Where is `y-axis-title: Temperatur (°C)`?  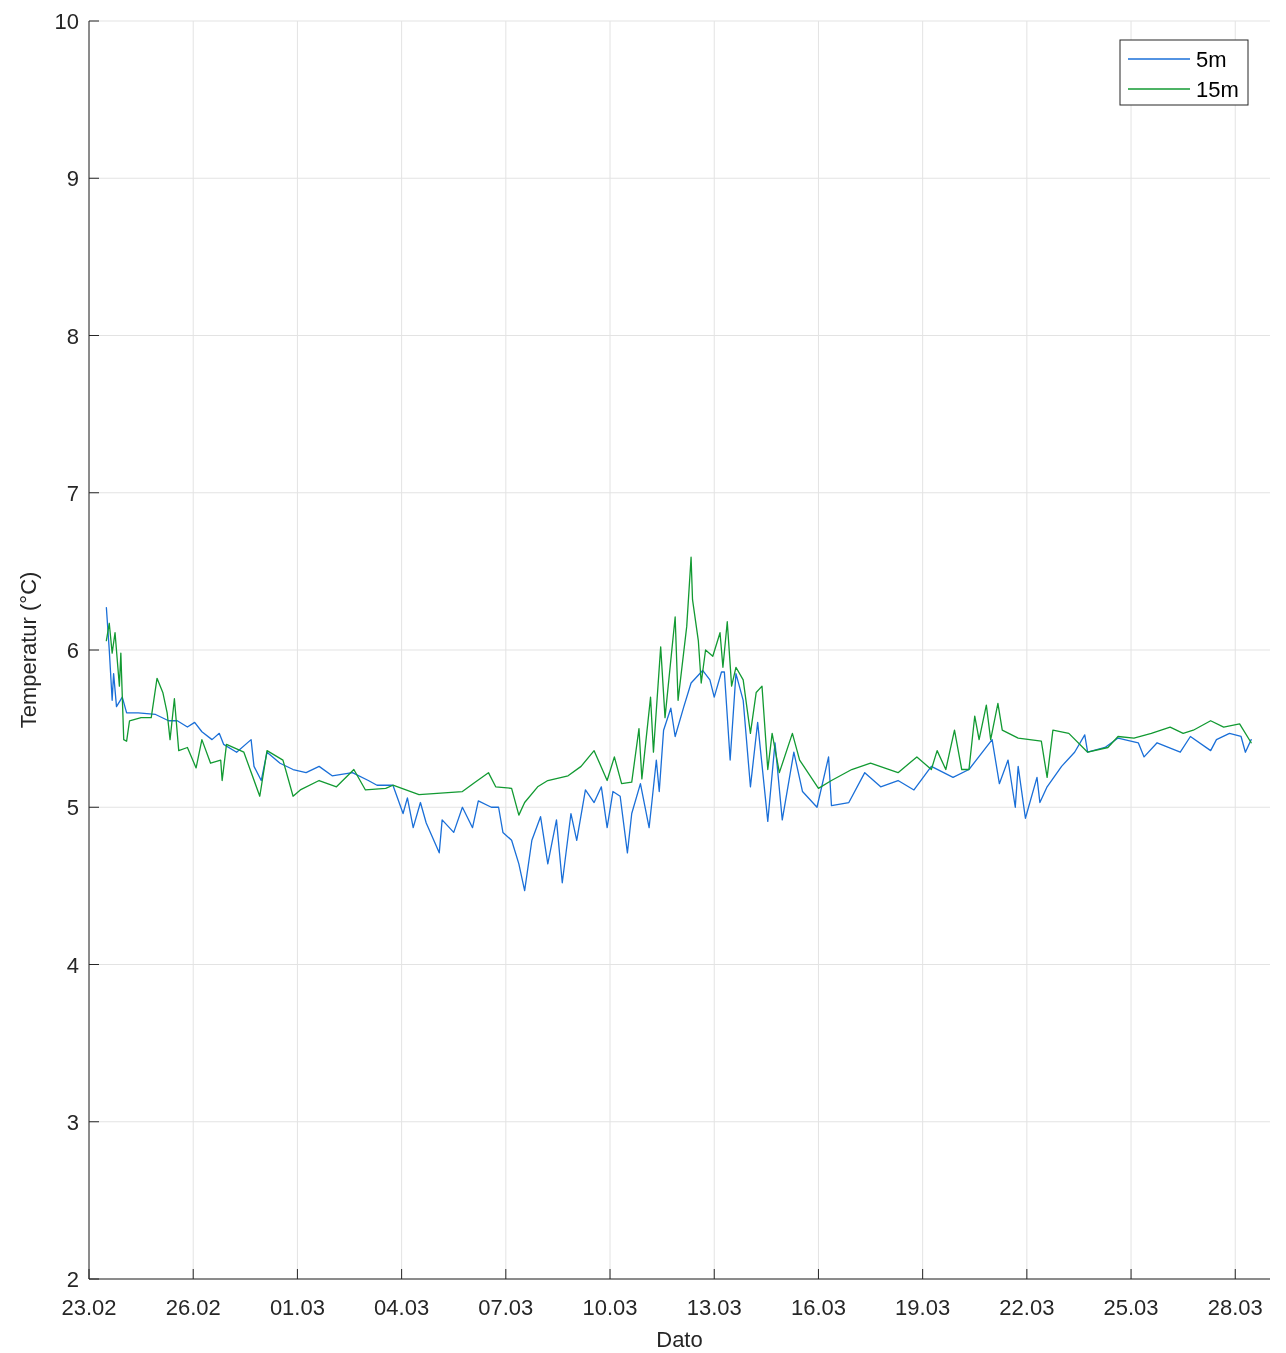 y-axis-title: Temperatur (°C) is located at coordinates (28, 650).